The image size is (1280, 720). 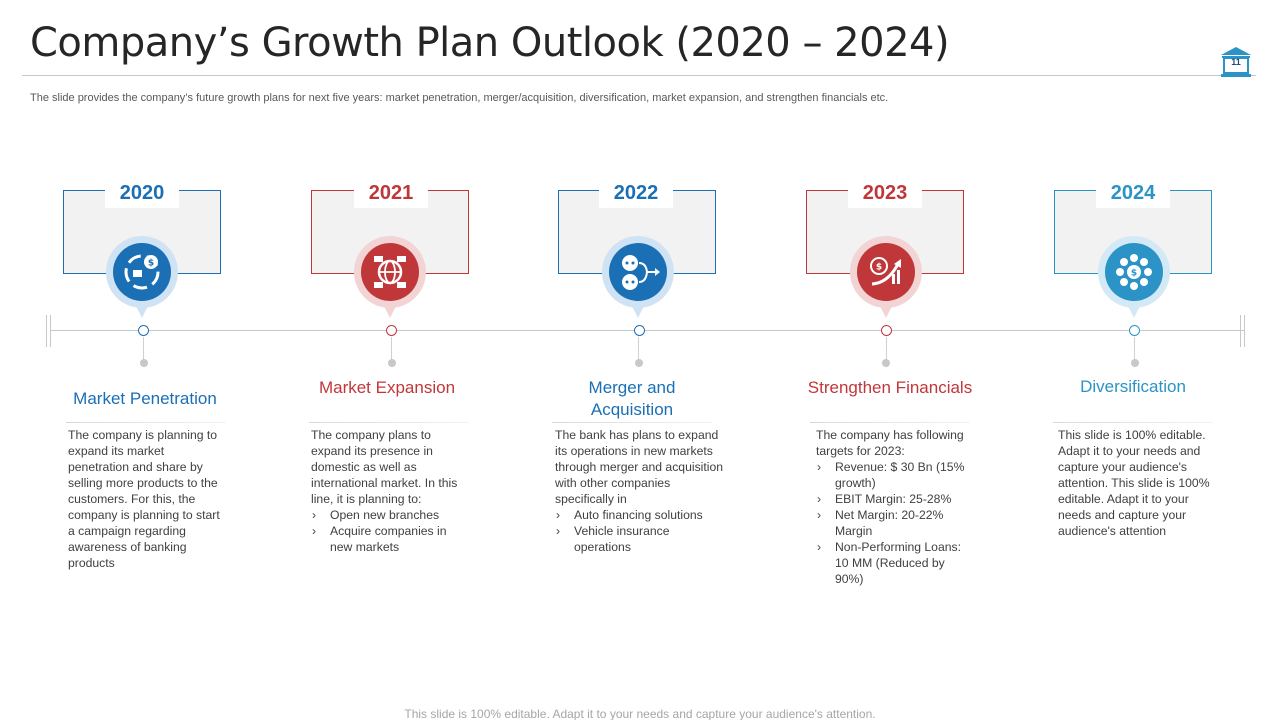 I want to click on timeline-stem-2024, so click(x=1134, y=349).